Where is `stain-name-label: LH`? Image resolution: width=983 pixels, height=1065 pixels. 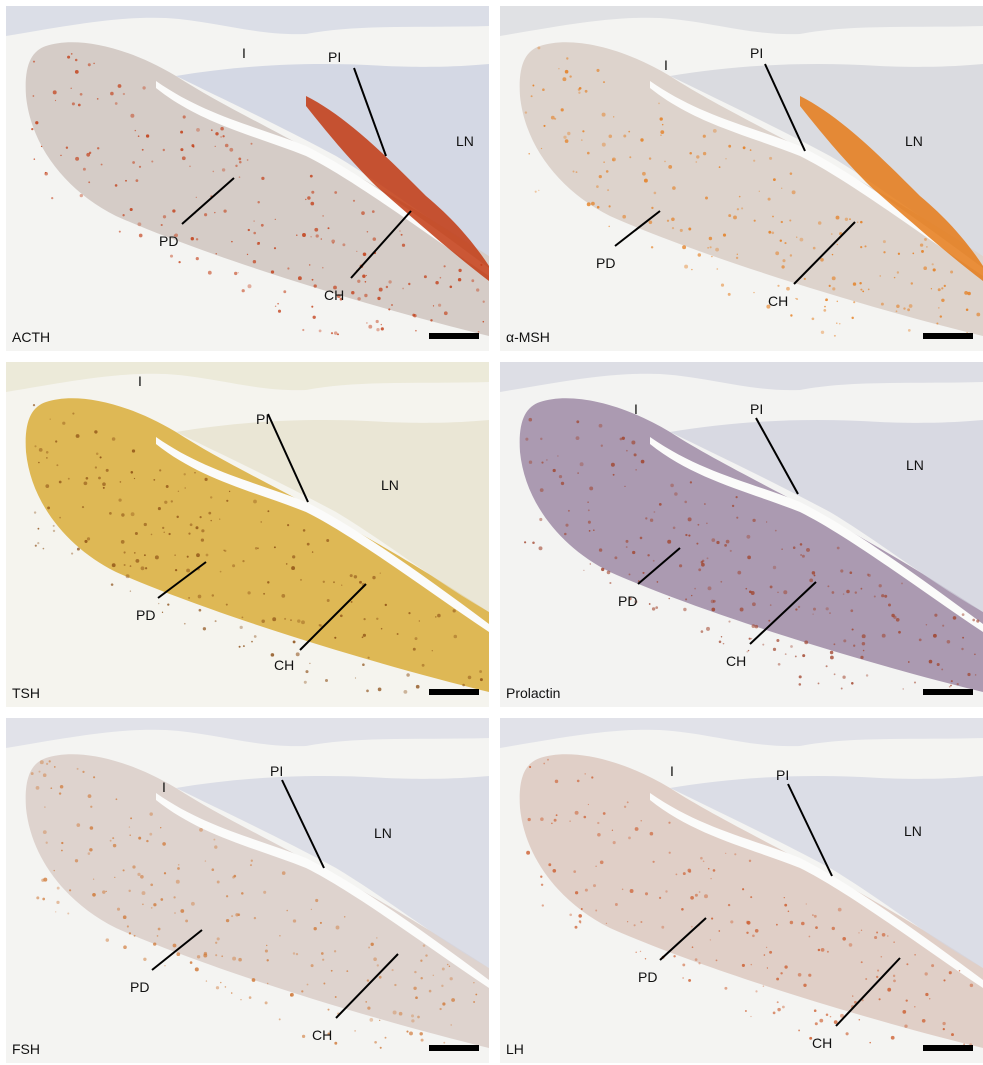
stain-name-label: LH is located at coordinates (515, 1049).